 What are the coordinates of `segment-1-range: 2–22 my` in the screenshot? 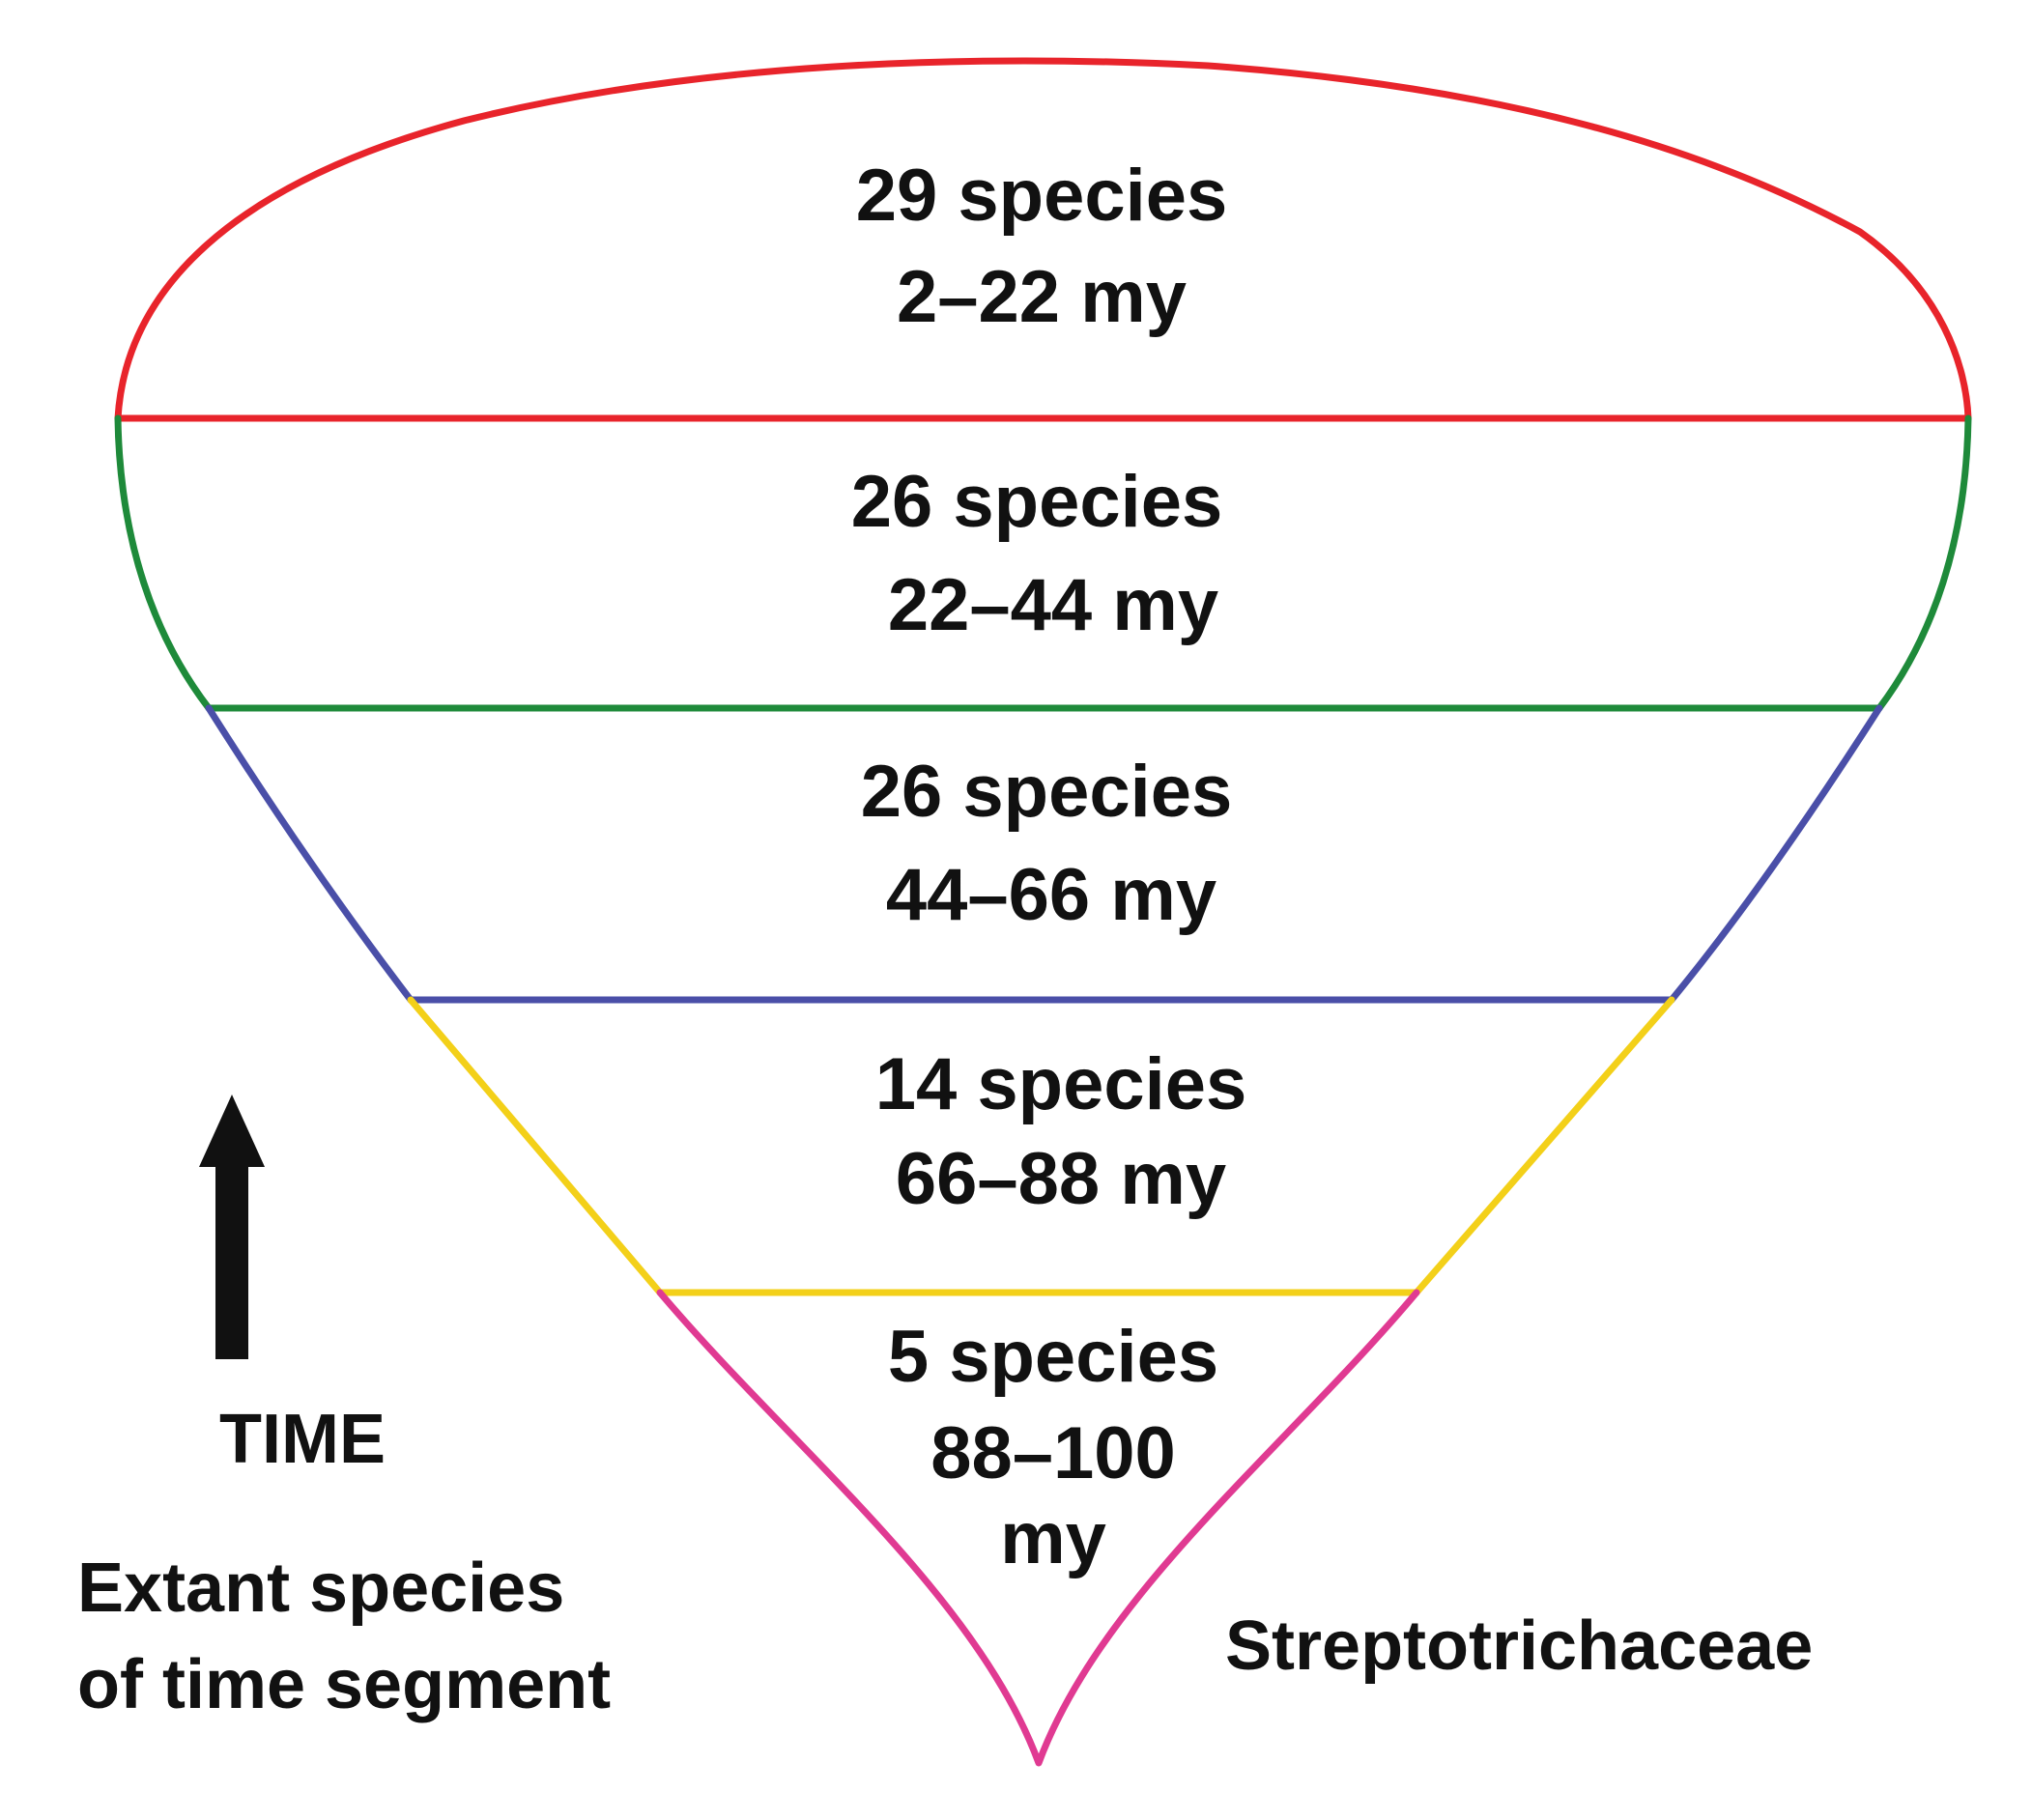 It's located at (1042, 297).